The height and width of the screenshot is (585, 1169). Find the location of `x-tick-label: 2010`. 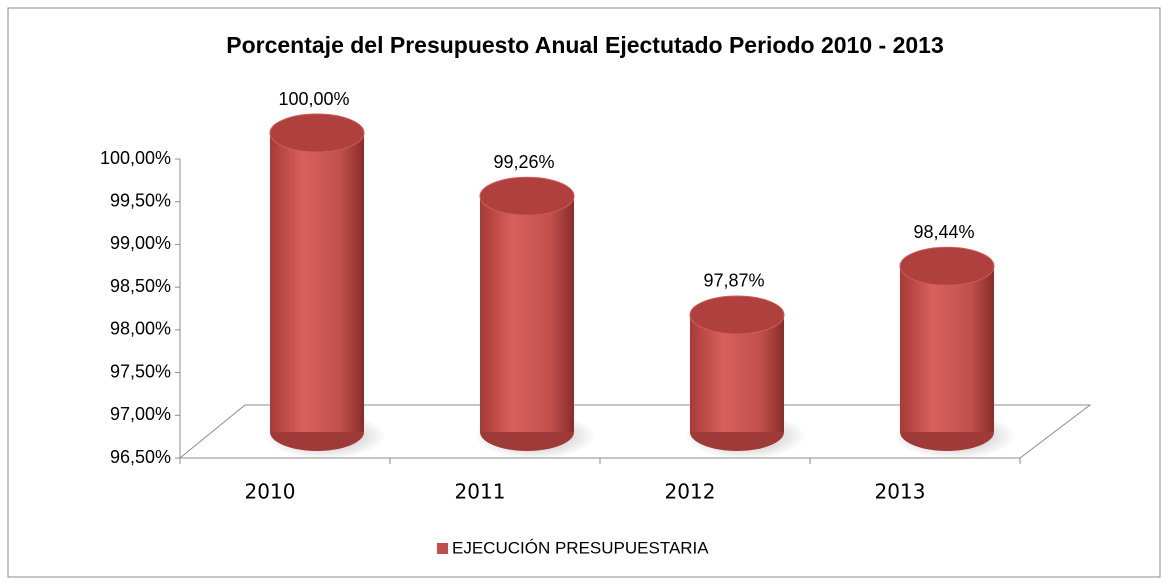

x-tick-label: 2010 is located at coordinates (270, 492).